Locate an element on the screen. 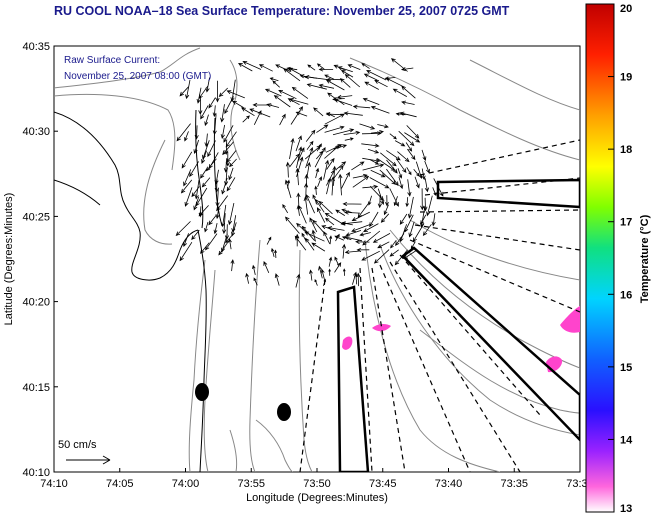 The width and height of the screenshot is (651, 518). y-ticks: 40:35 40:30 40:25 40:20 40:15 40:10 is located at coordinates (40, 260).